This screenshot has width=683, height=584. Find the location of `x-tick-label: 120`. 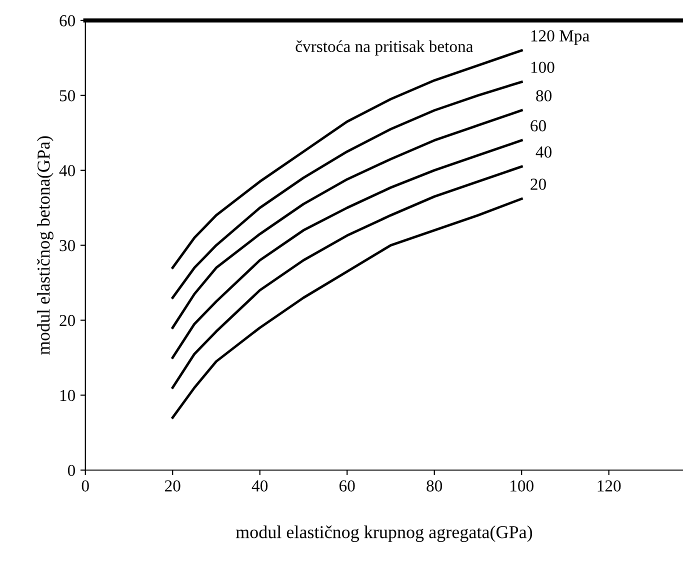

x-tick-label: 120 is located at coordinates (609, 486).